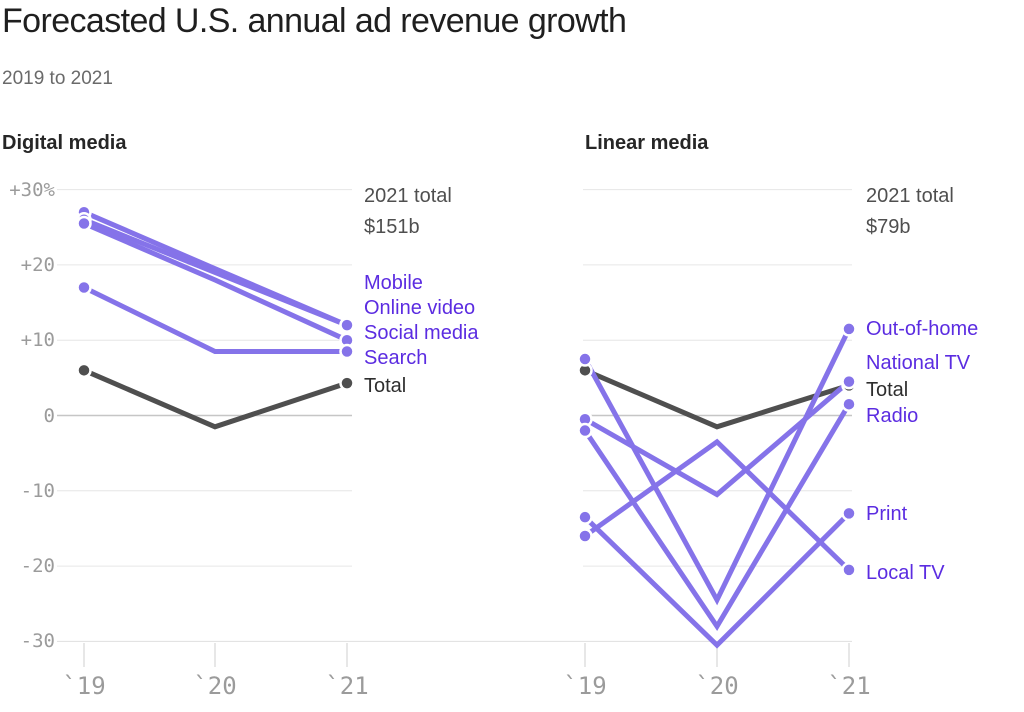  Describe the element at coordinates (385, 386) in the screenshot. I see `series-label-total-digital: Total` at that location.